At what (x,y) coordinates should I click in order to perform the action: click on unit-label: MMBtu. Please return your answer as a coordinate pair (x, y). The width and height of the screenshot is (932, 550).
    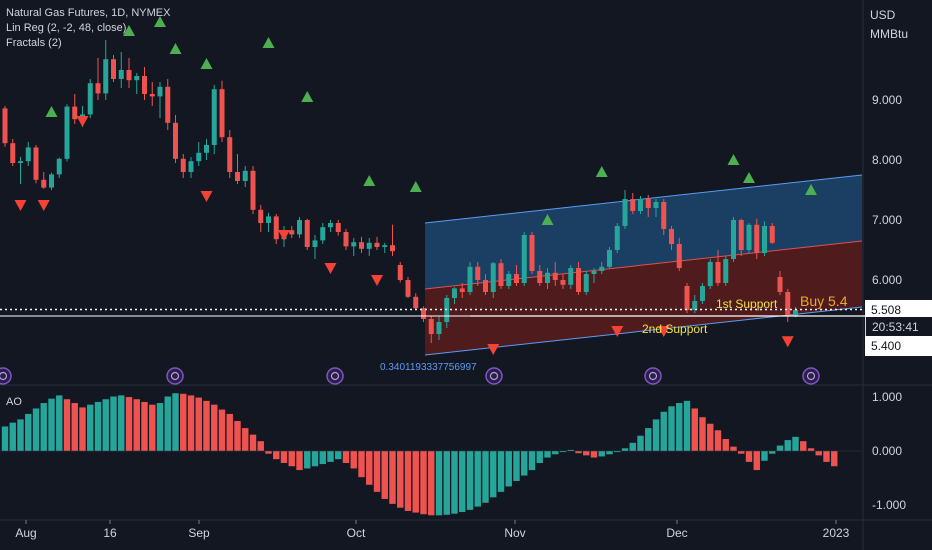
    Looking at the image, I should click on (889, 34).